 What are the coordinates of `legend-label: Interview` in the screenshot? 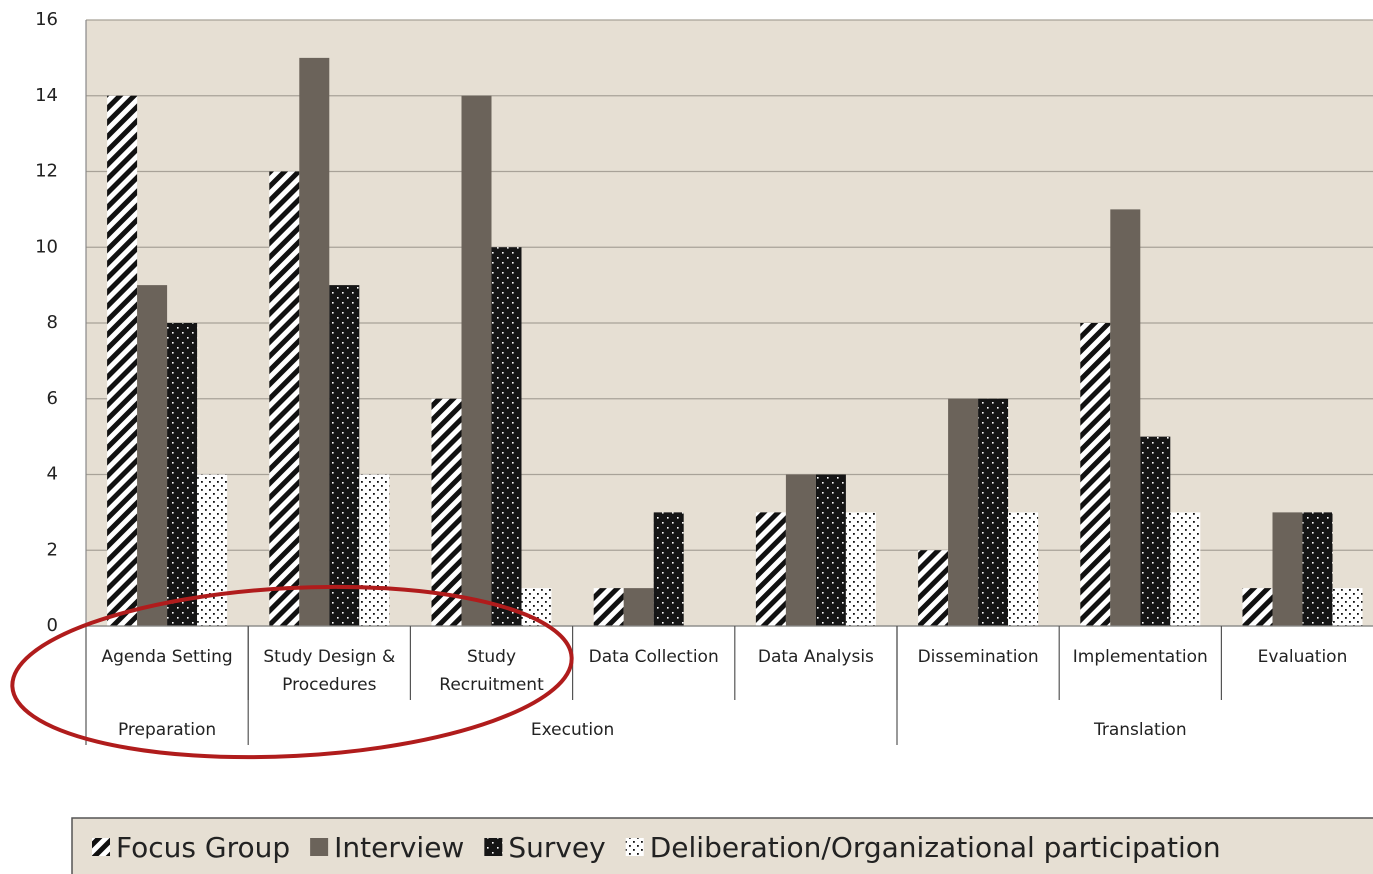 It's located at (399, 847).